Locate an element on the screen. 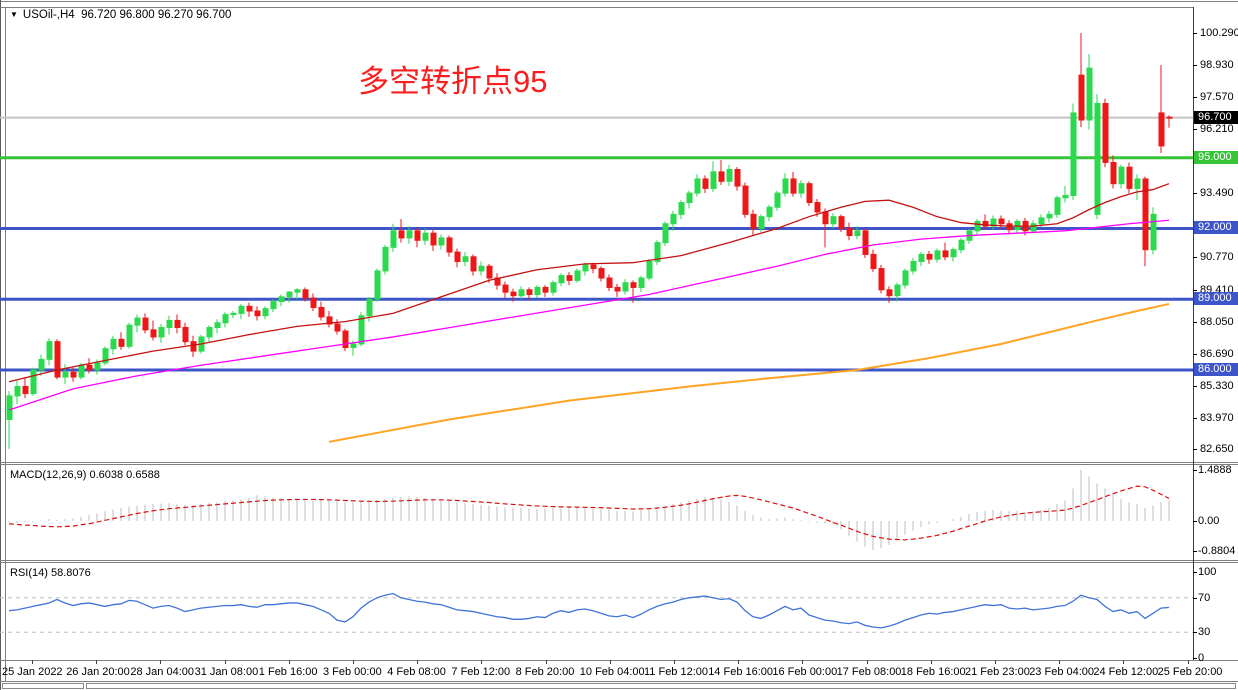 The width and height of the screenshot is (1238, 690). ohlc-values: 96.720 96.800 96.270 96.700 is located at coordinates (156, 15).